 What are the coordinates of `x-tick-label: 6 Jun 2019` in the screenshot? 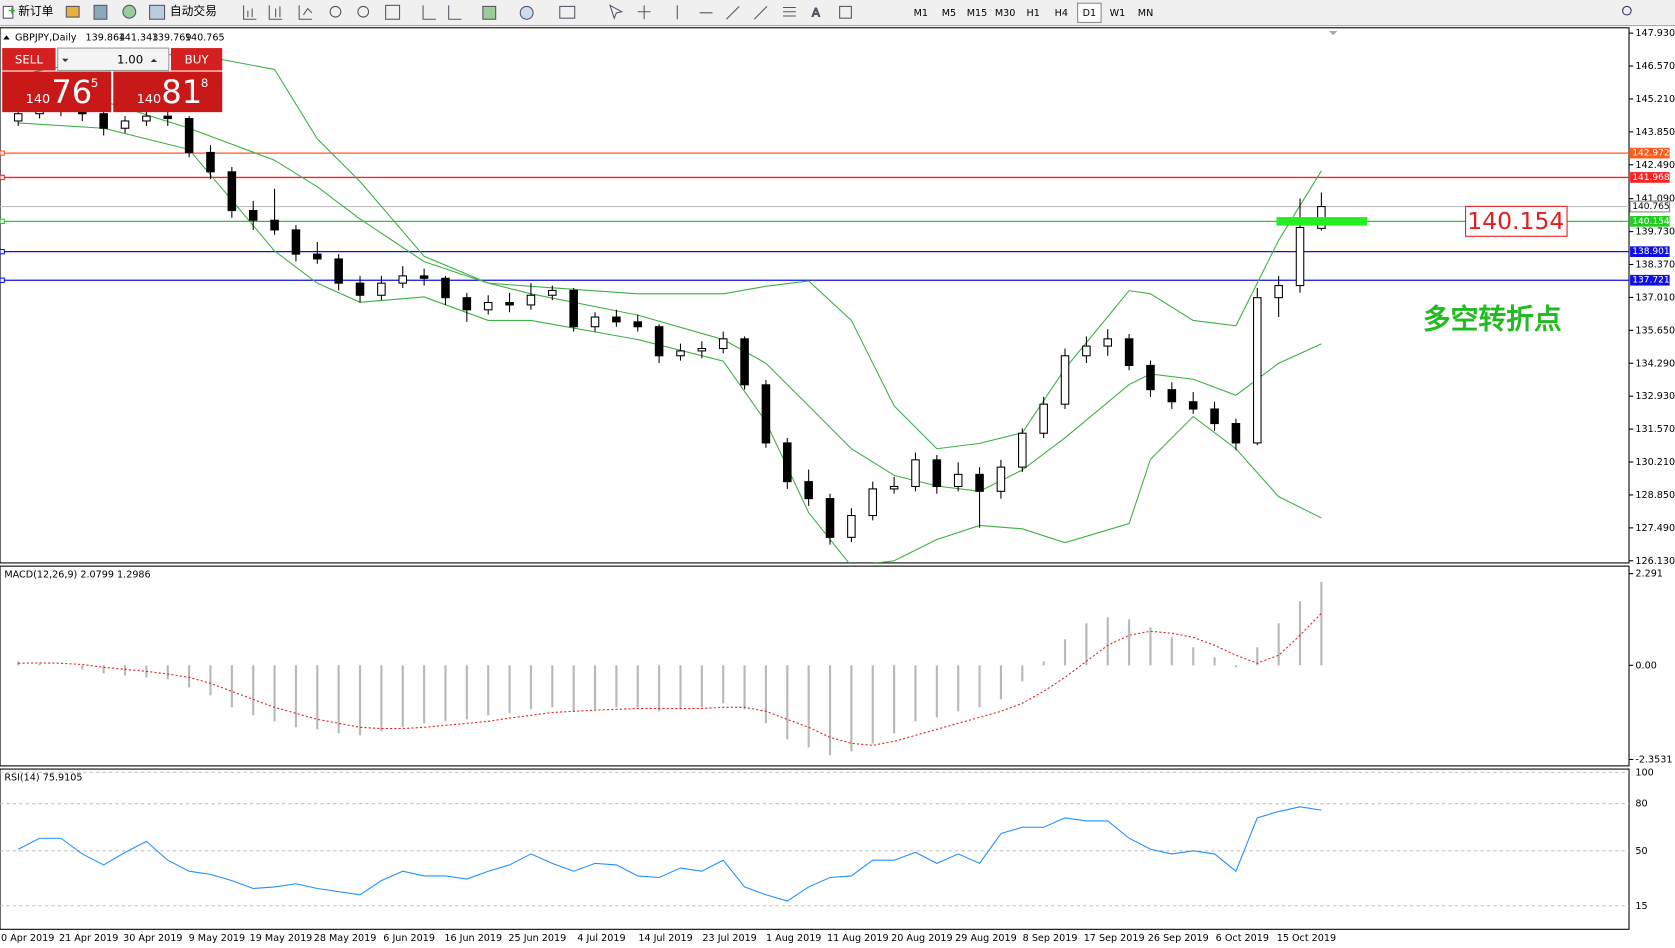 It's located at (409, 938).